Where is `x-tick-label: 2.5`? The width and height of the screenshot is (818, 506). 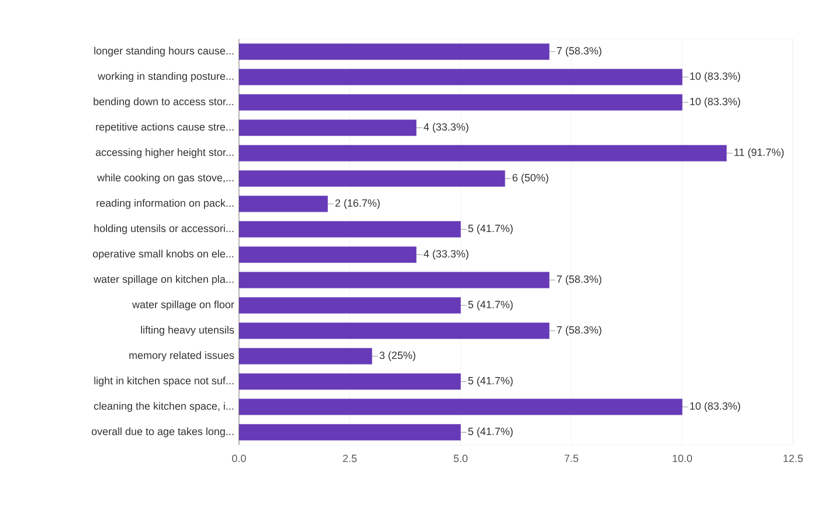 x-tick-label: 2.5 is located at coordinates (350, 458).